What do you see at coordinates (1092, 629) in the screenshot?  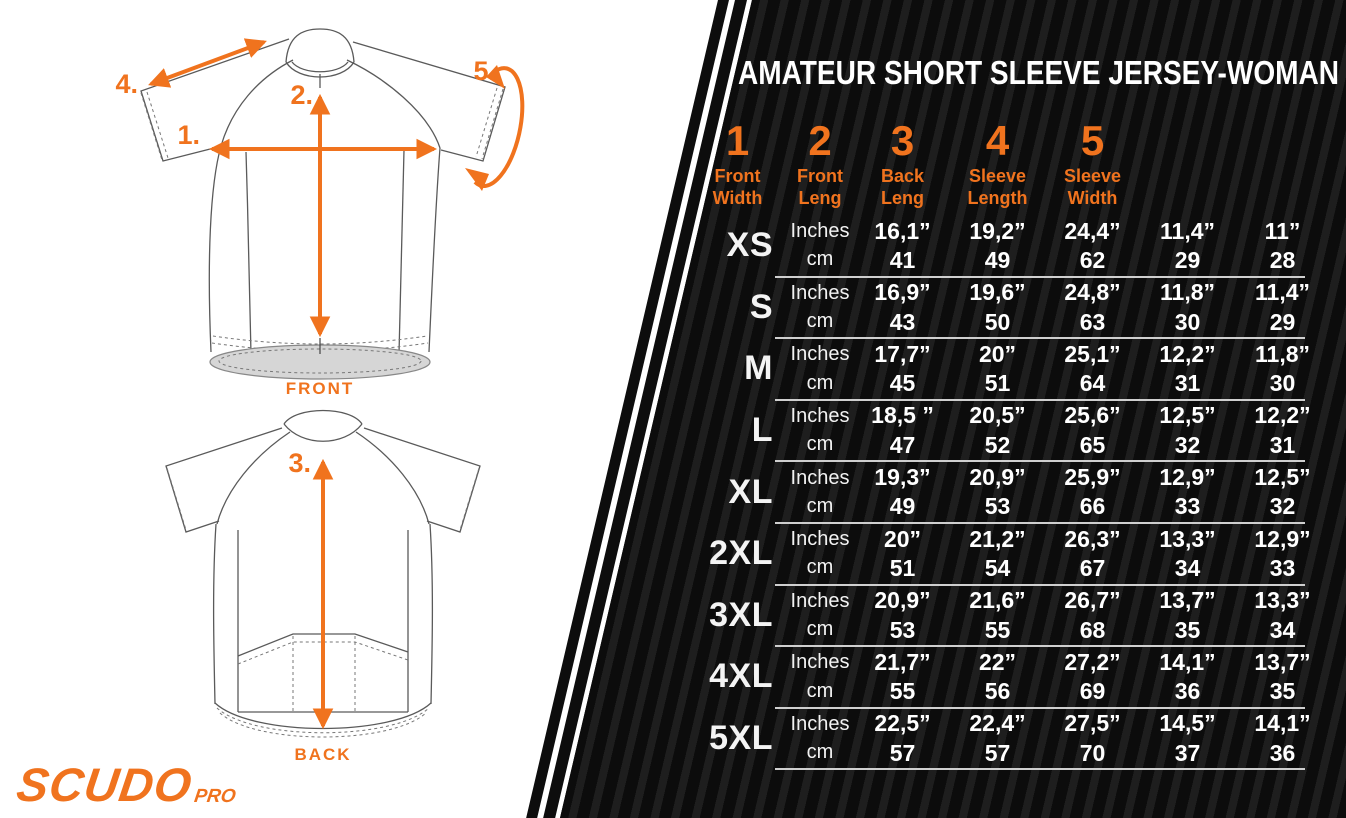 I see `value-cm: 68` at bounding box center [1092, 629].